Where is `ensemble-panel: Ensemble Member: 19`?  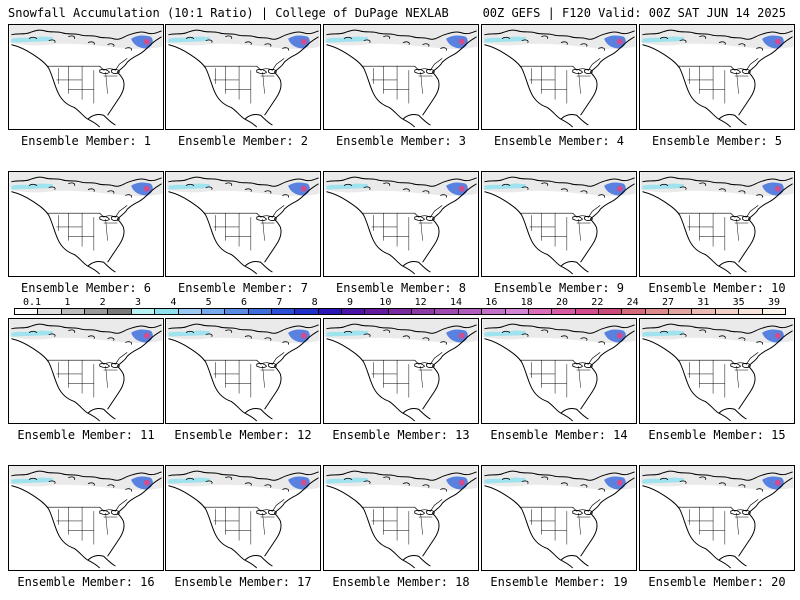
ensemble-panel: Ensemble Member: 19 is located at coordinates (559, 527).